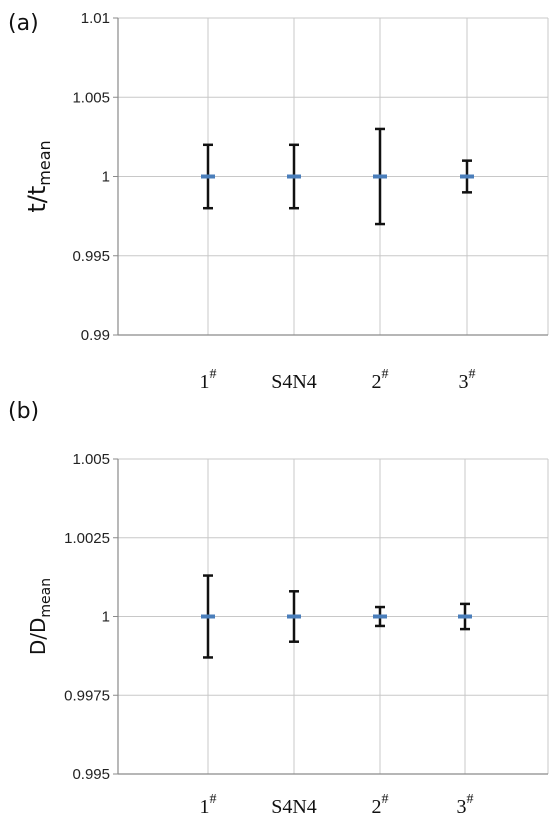 The width and height of the screenshot is (556, 826). I want to click on y-tick-label: 1.0025, so click(87, 538).